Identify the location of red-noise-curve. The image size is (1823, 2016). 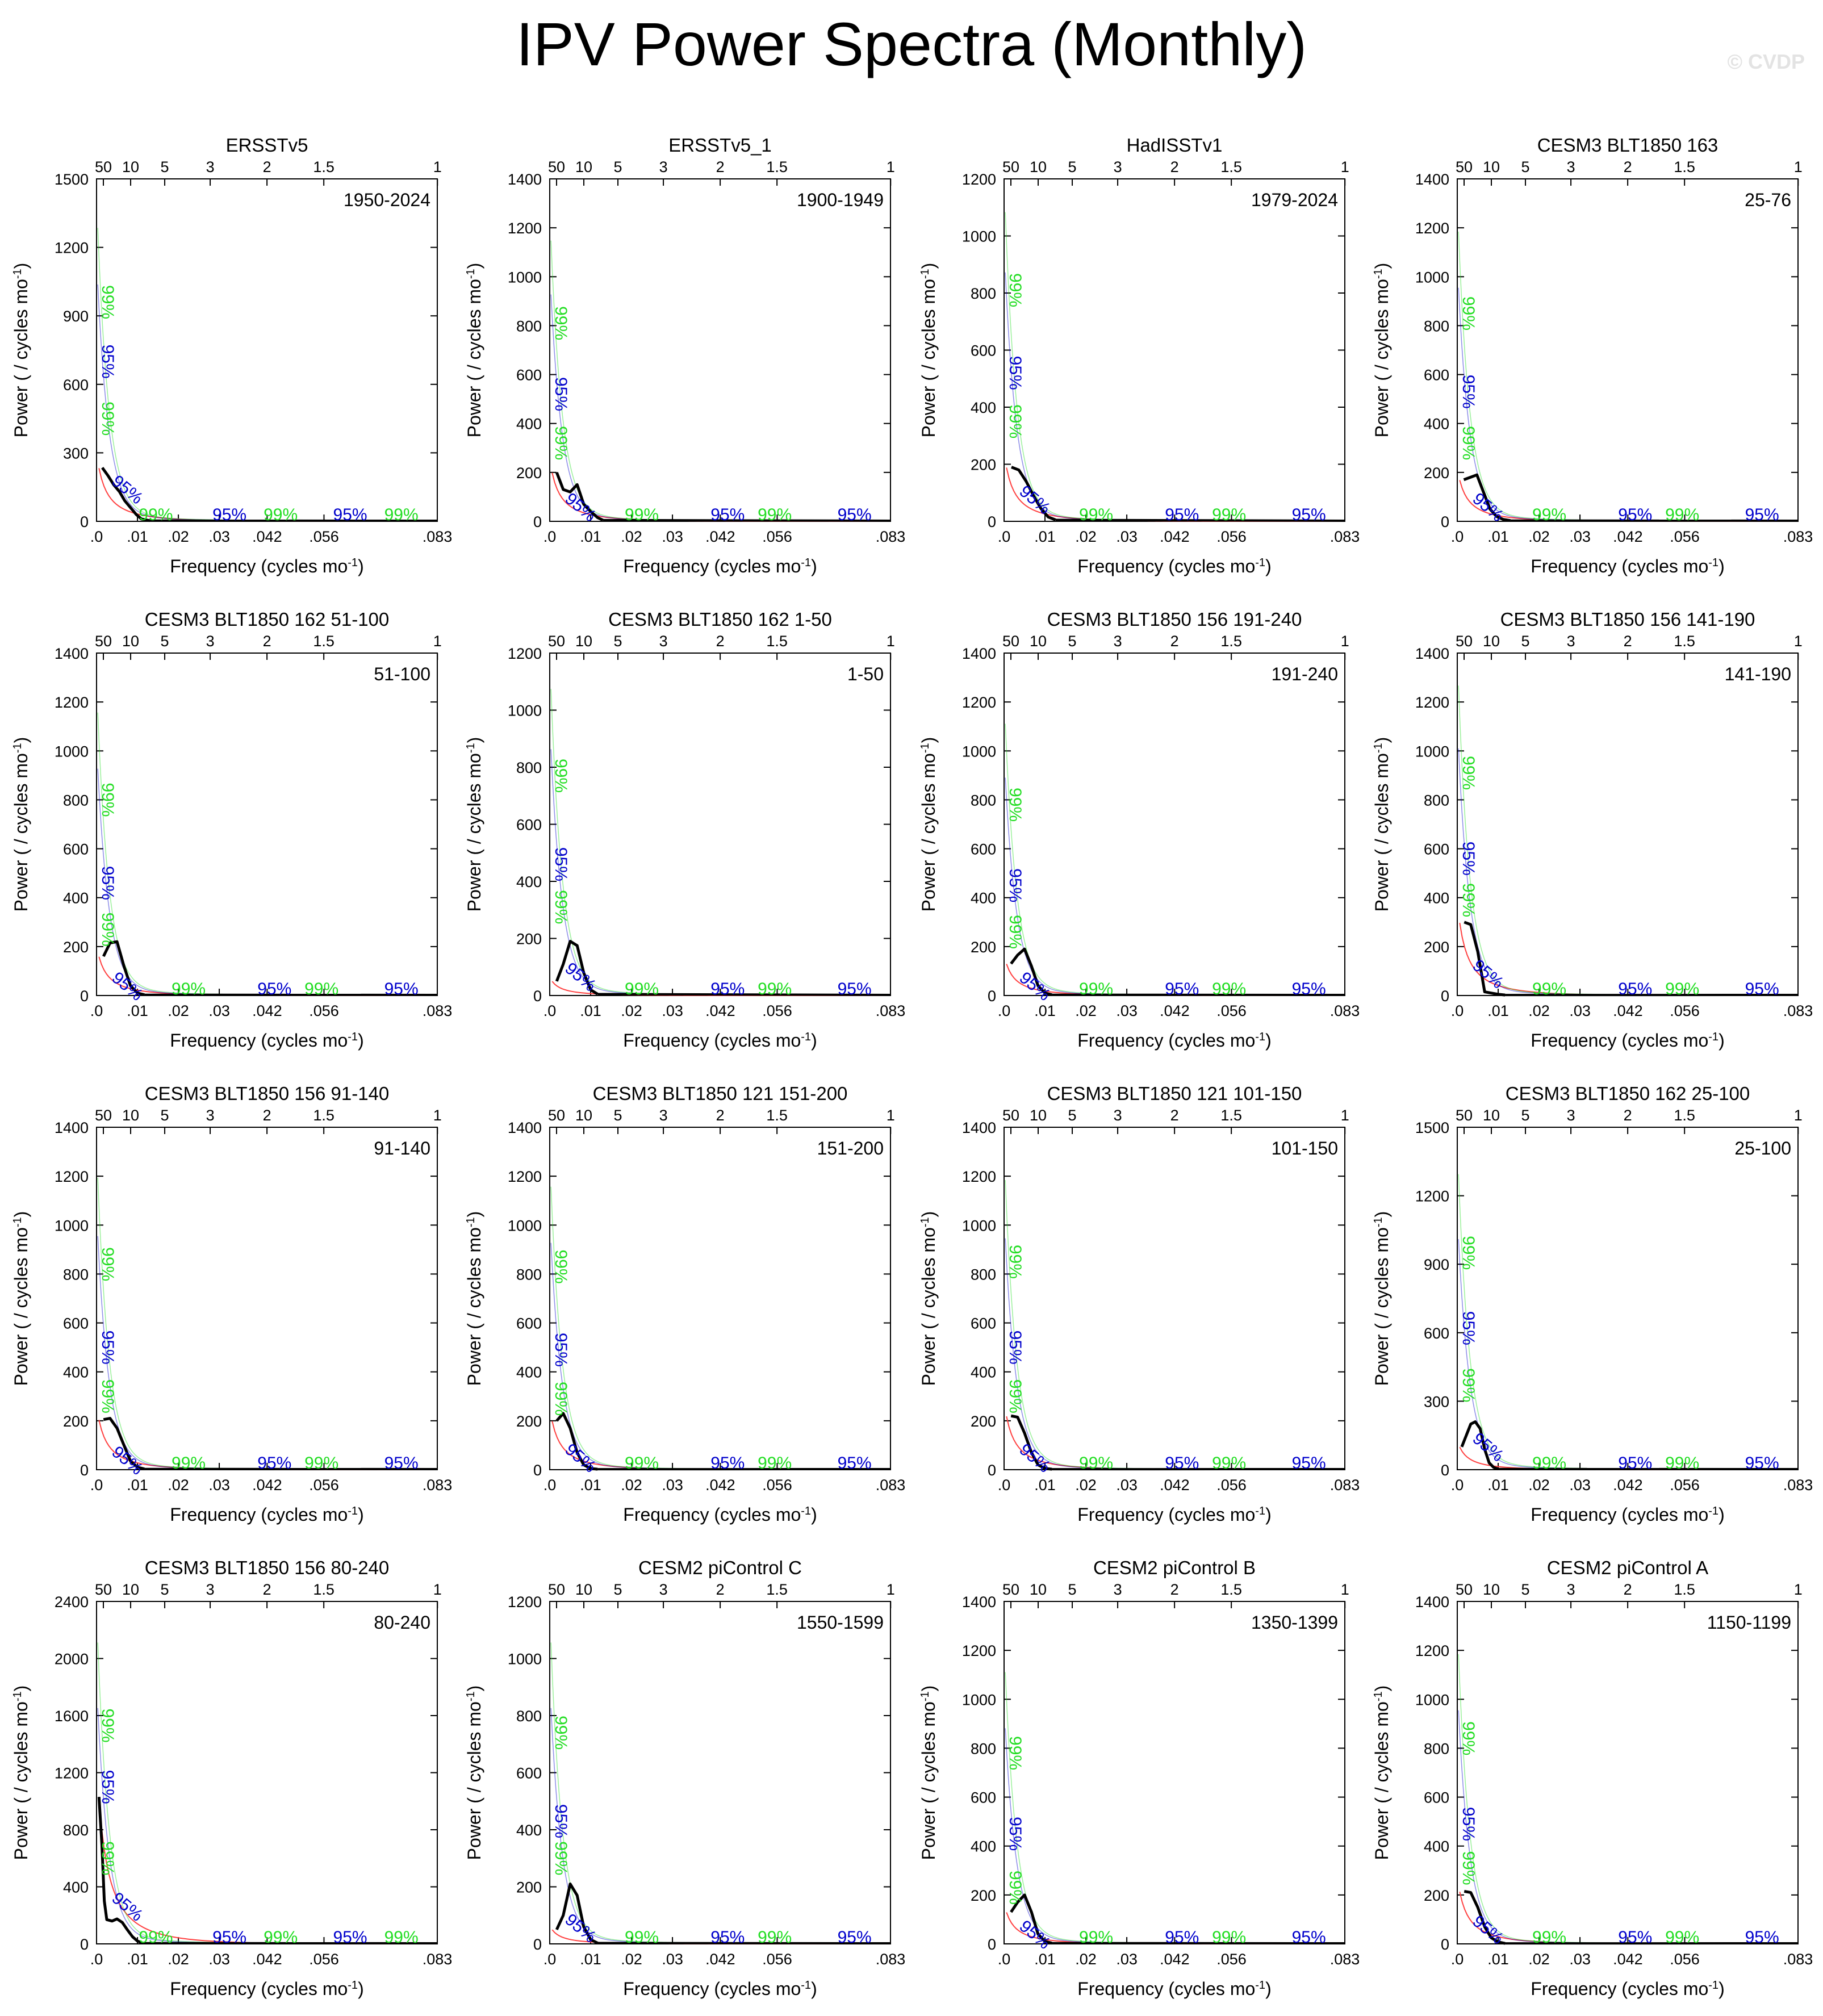
(267, 1871).